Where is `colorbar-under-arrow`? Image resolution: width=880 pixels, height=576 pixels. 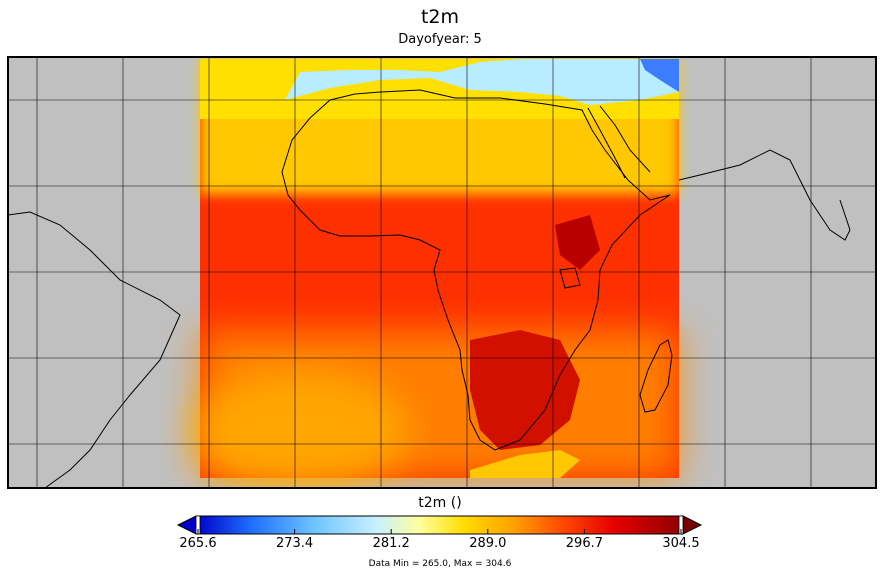 colorbar-under-arrow is located at coordinates (186, 525).